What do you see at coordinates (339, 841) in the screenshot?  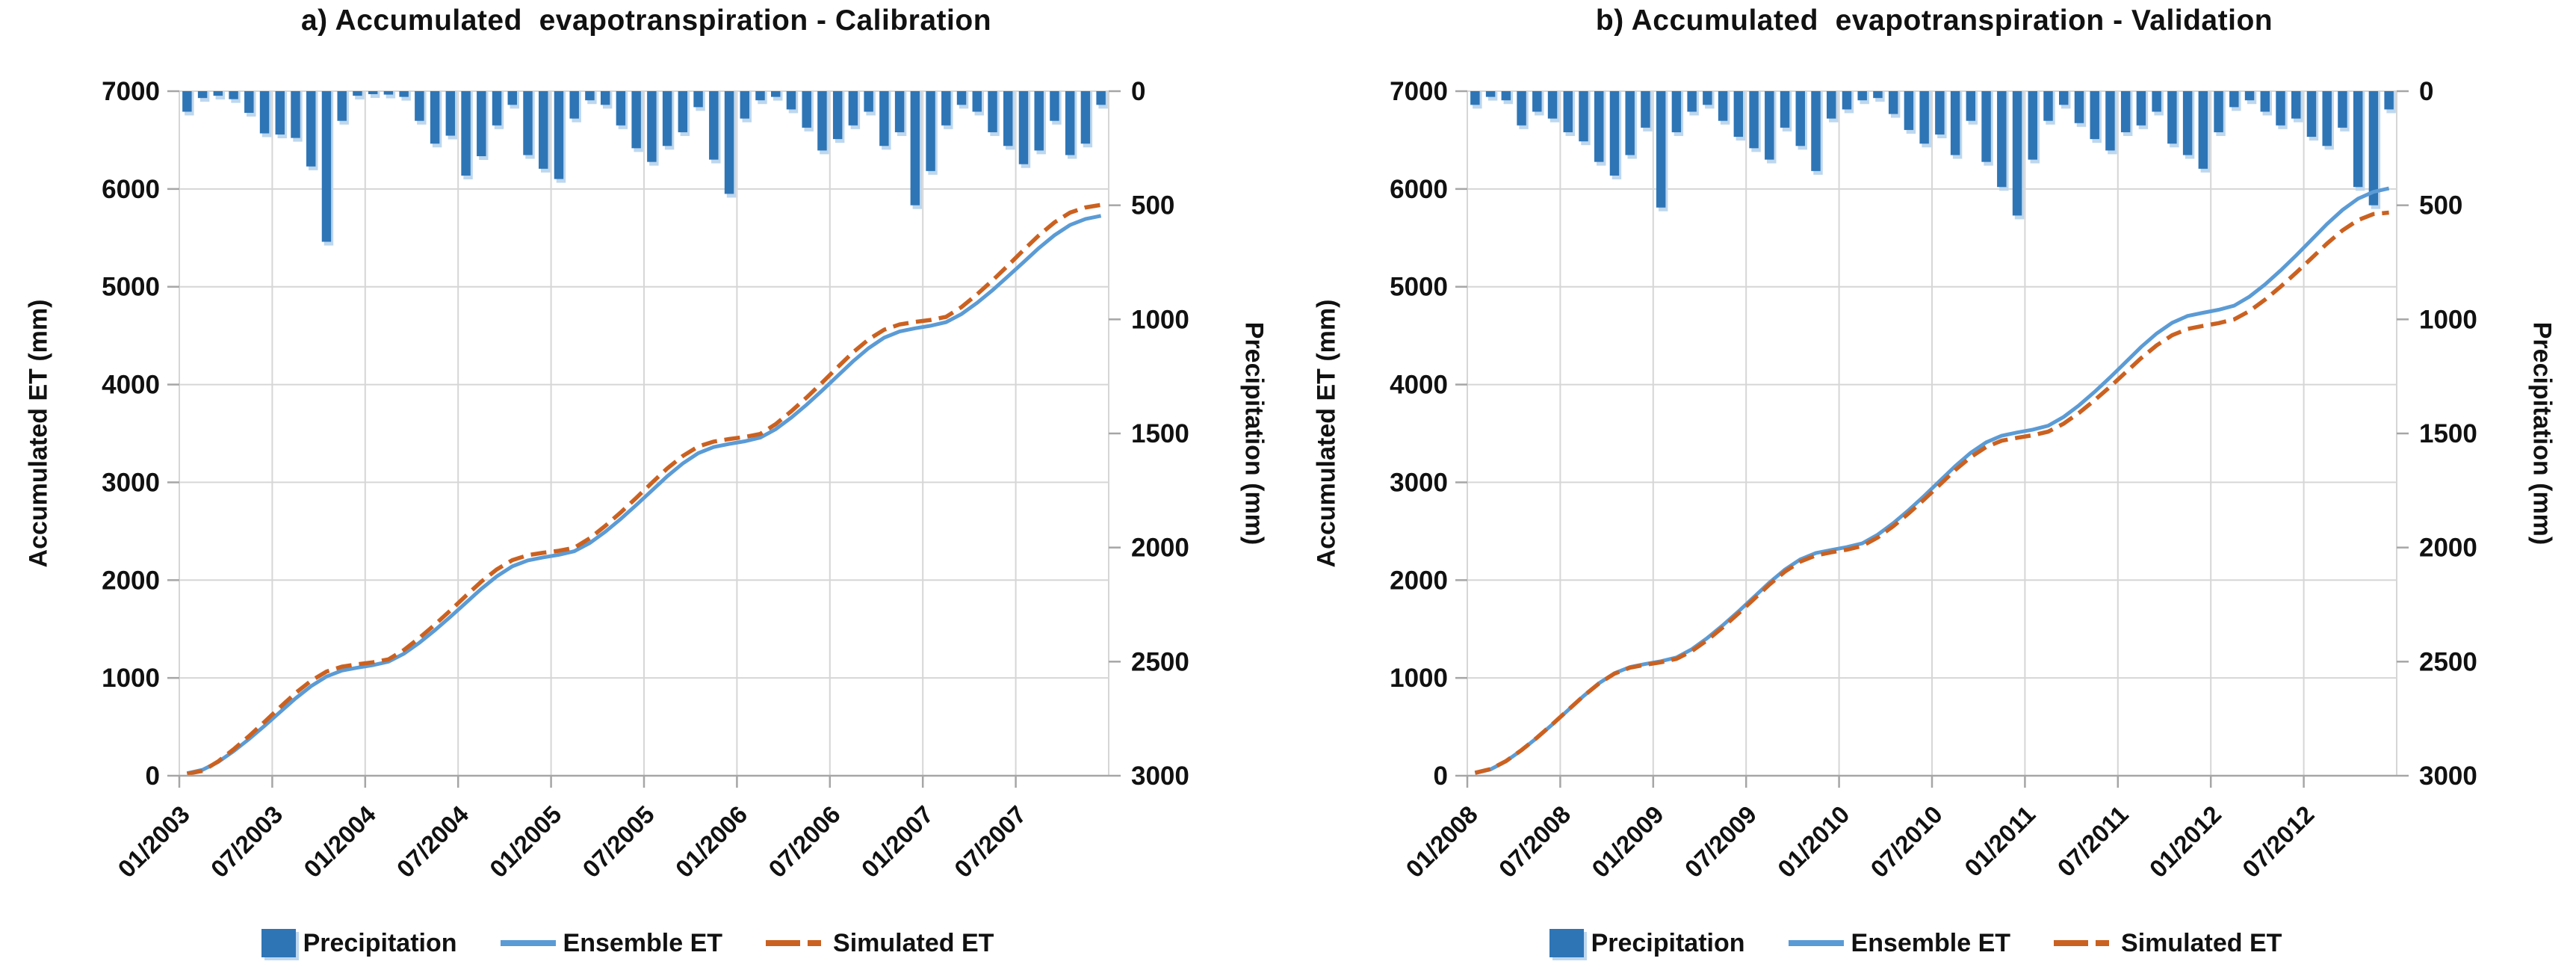 I see `svg-text: 01/2004` at bounding box center [339, 841].